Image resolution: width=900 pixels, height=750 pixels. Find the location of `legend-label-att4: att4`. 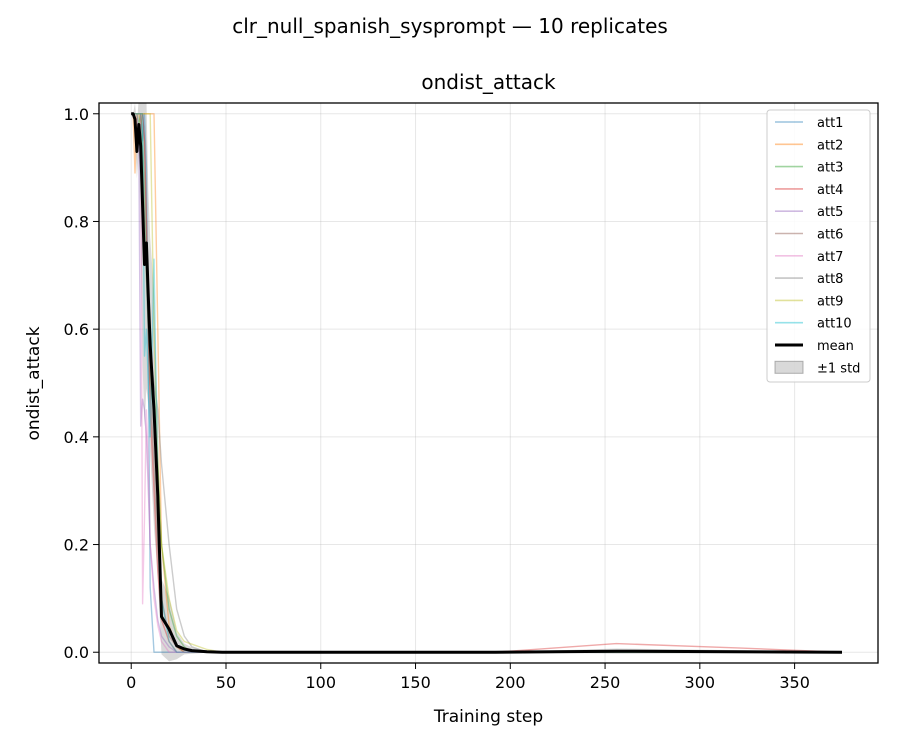

legend-label-att4: att4 is located at coordinates (830, 190).